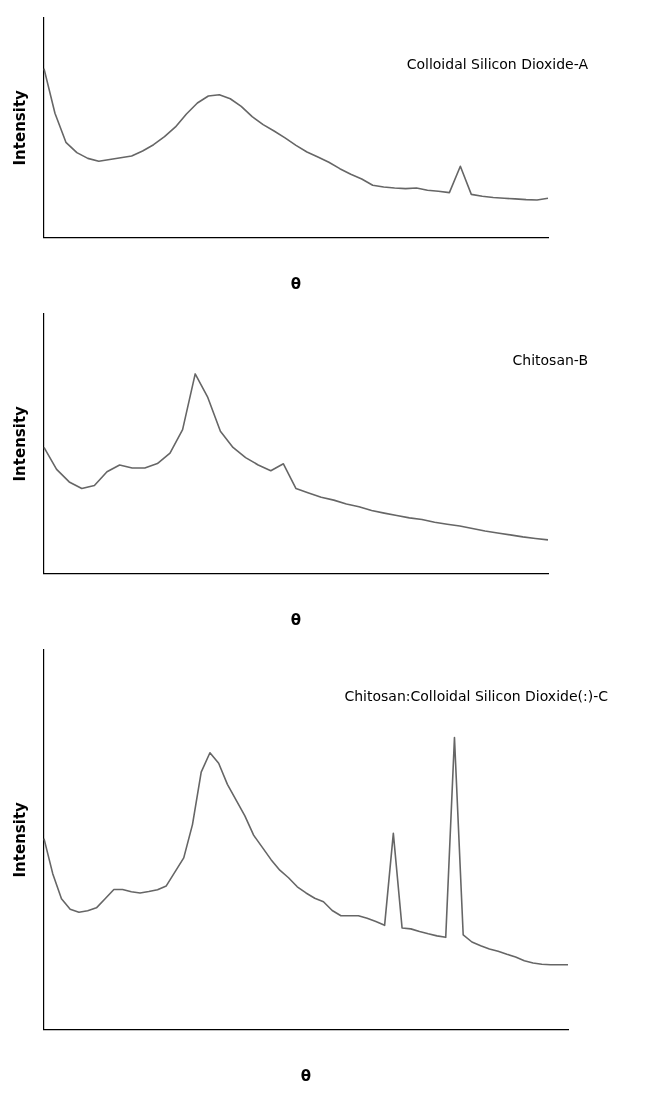  Describe the element at coordinates (476, 695) in the screenshot. I see `text: Chitosan:Colloidal Silicon Dioxide(:)-C` at that location.